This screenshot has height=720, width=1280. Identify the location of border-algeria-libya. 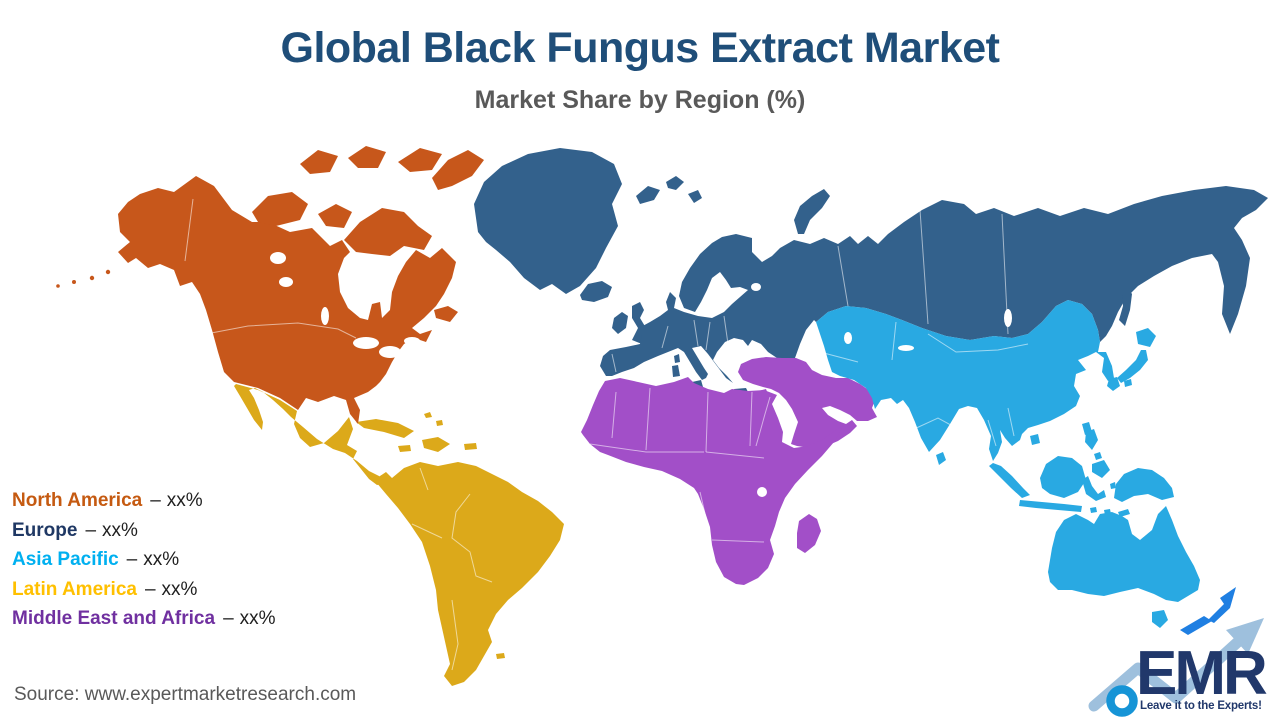
(648, 419).